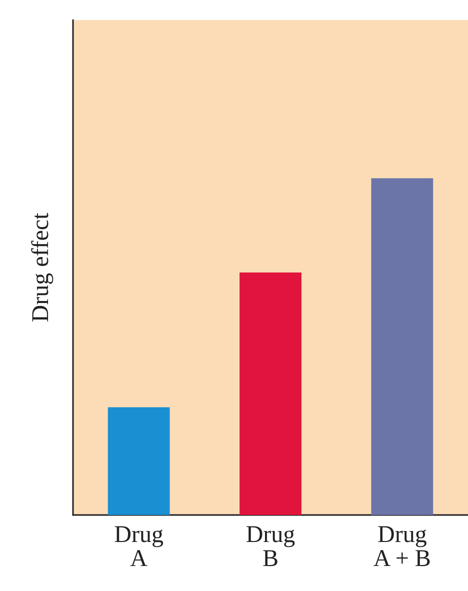  I want to click on x-tick-label: Drug A + B, so click(402, 547).